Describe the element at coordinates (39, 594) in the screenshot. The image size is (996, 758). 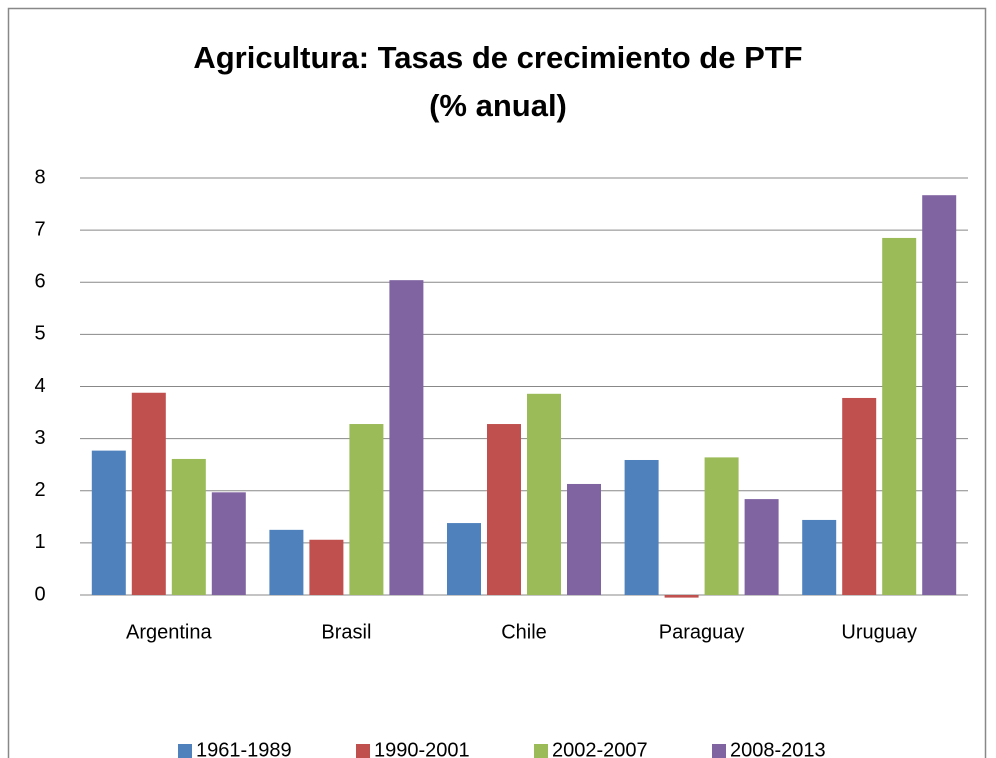
I see `y-tick-label: 0` at that location.